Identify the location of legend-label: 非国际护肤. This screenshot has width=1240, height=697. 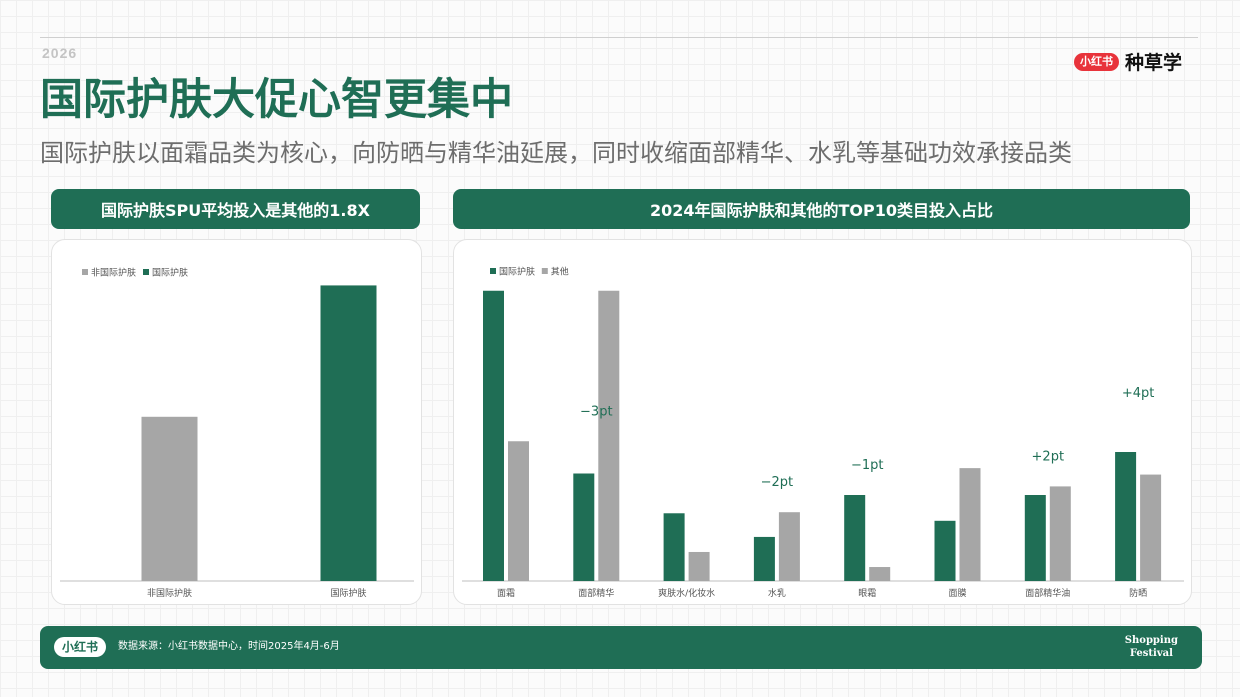
(113, 273).